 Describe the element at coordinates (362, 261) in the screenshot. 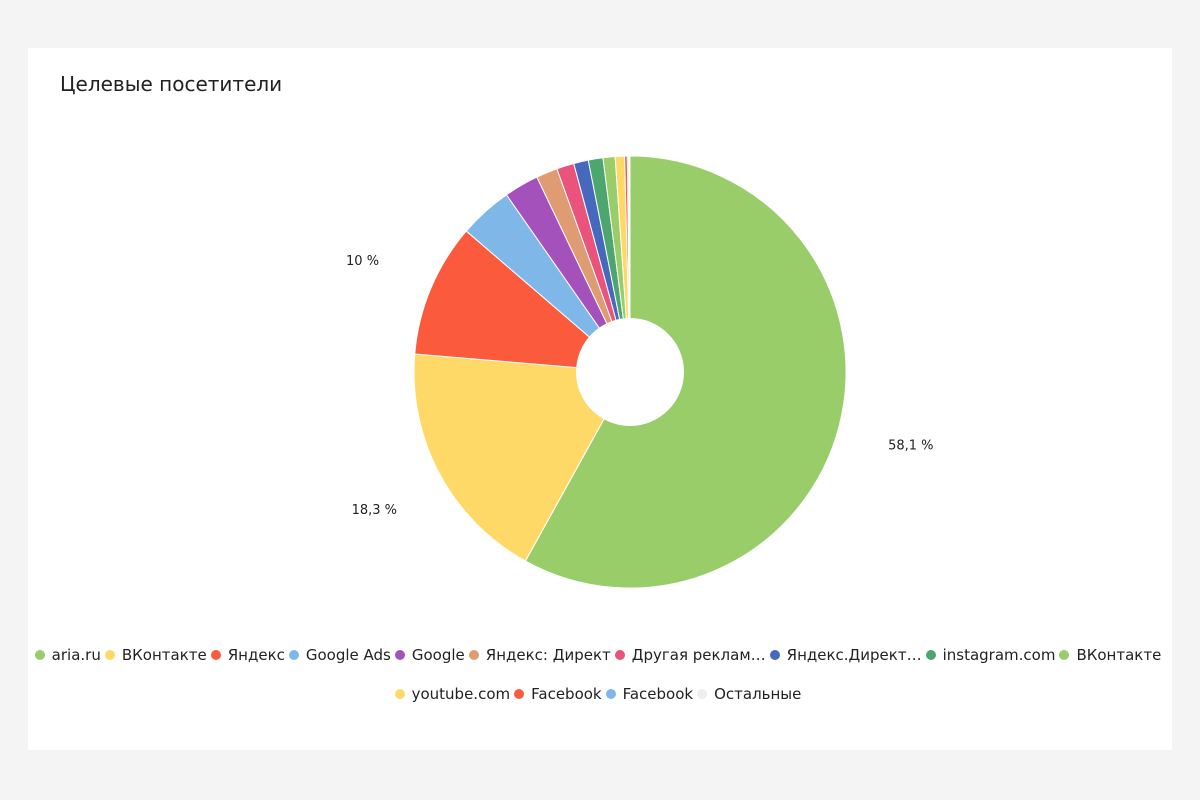

I see `slice-data-label-2: 10 %` at that location.